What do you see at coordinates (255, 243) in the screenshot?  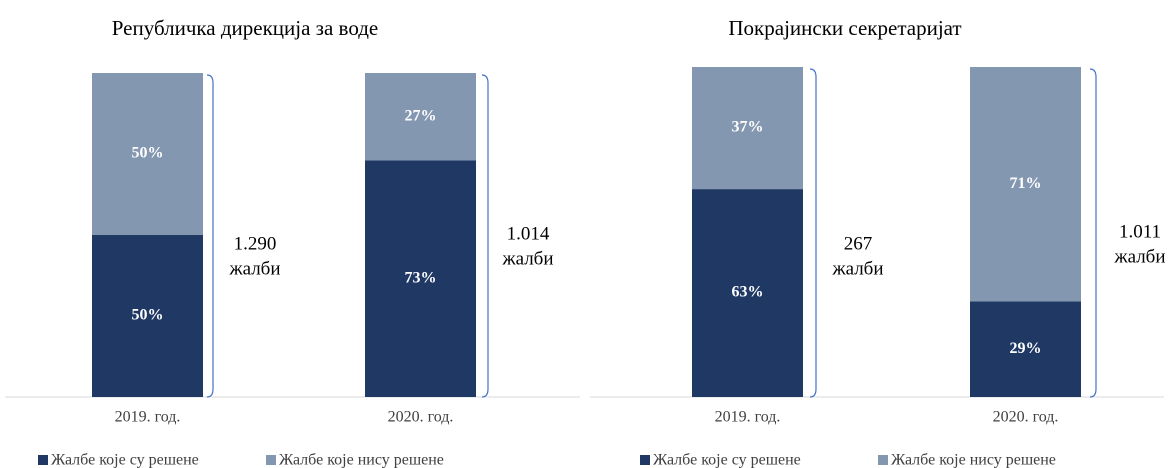 I see `annotation: 1.290` at bounding box center [255, 243].